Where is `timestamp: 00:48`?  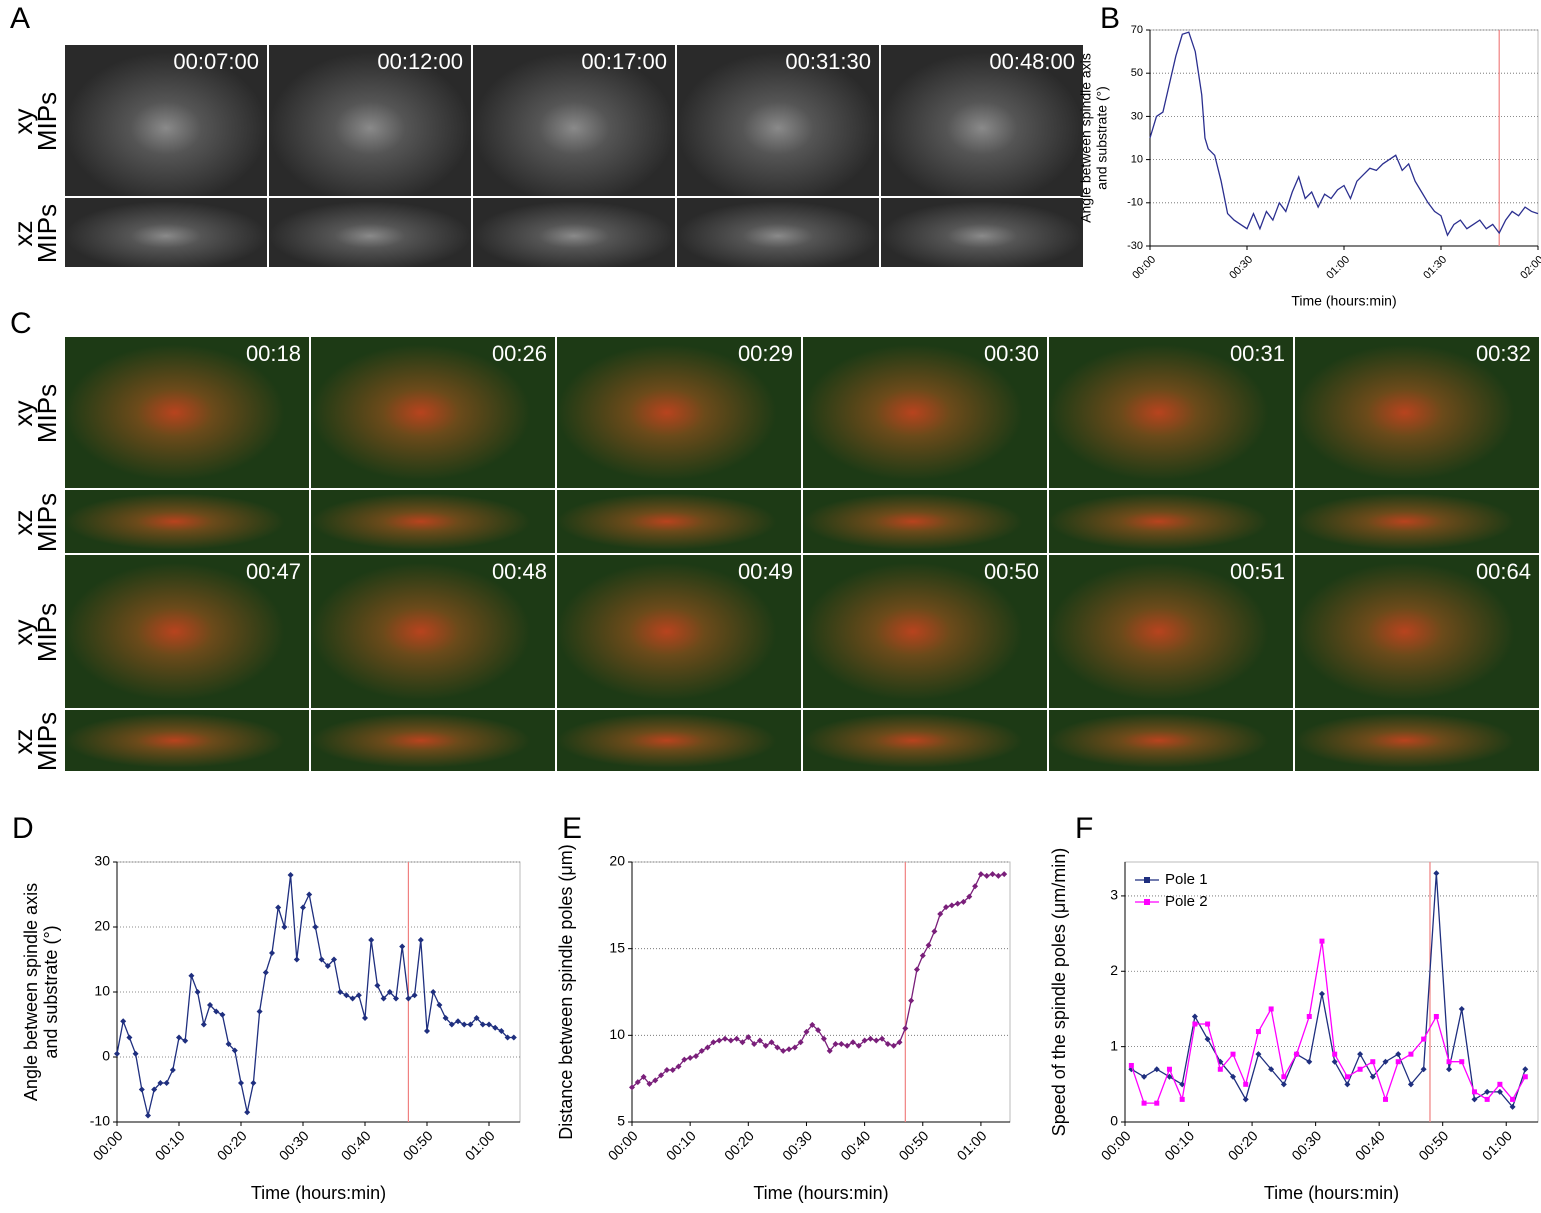 timestamp: 00:48 is located at coordinates (519, 571).